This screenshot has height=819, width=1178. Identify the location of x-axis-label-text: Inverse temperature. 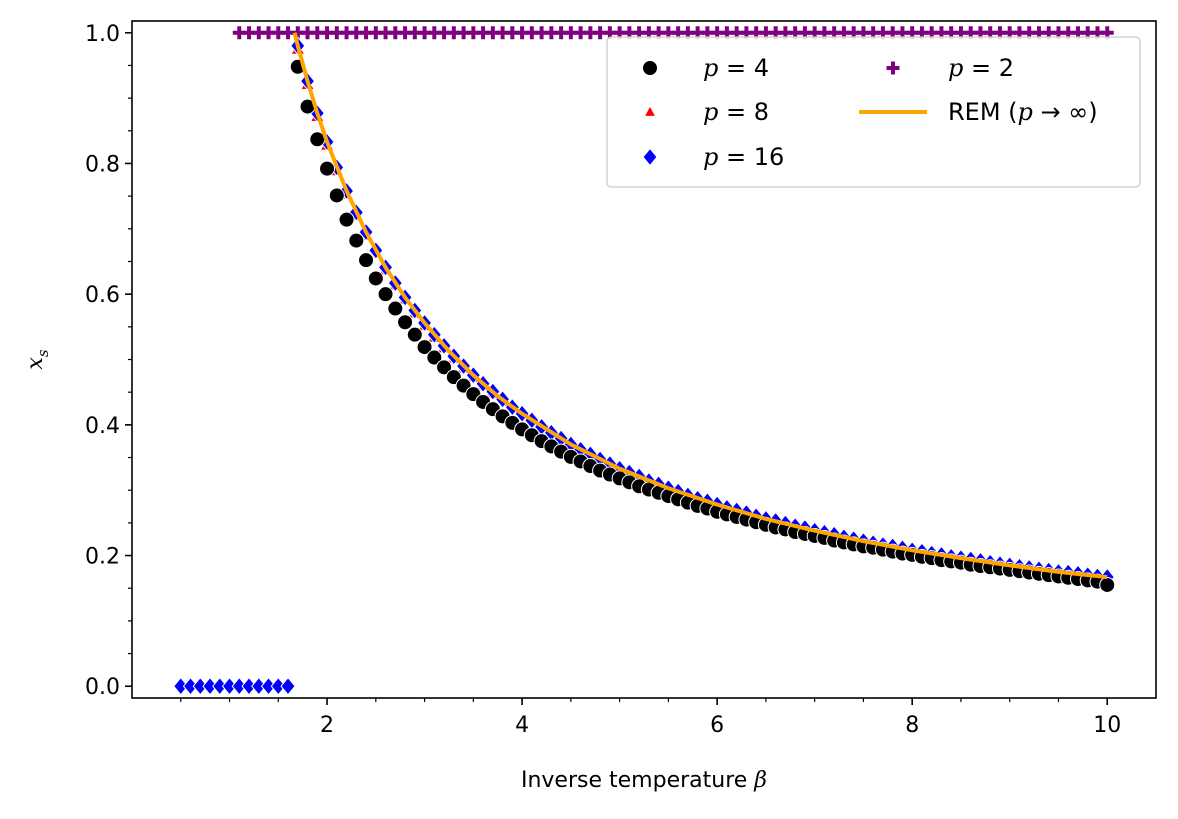
(634, 780).